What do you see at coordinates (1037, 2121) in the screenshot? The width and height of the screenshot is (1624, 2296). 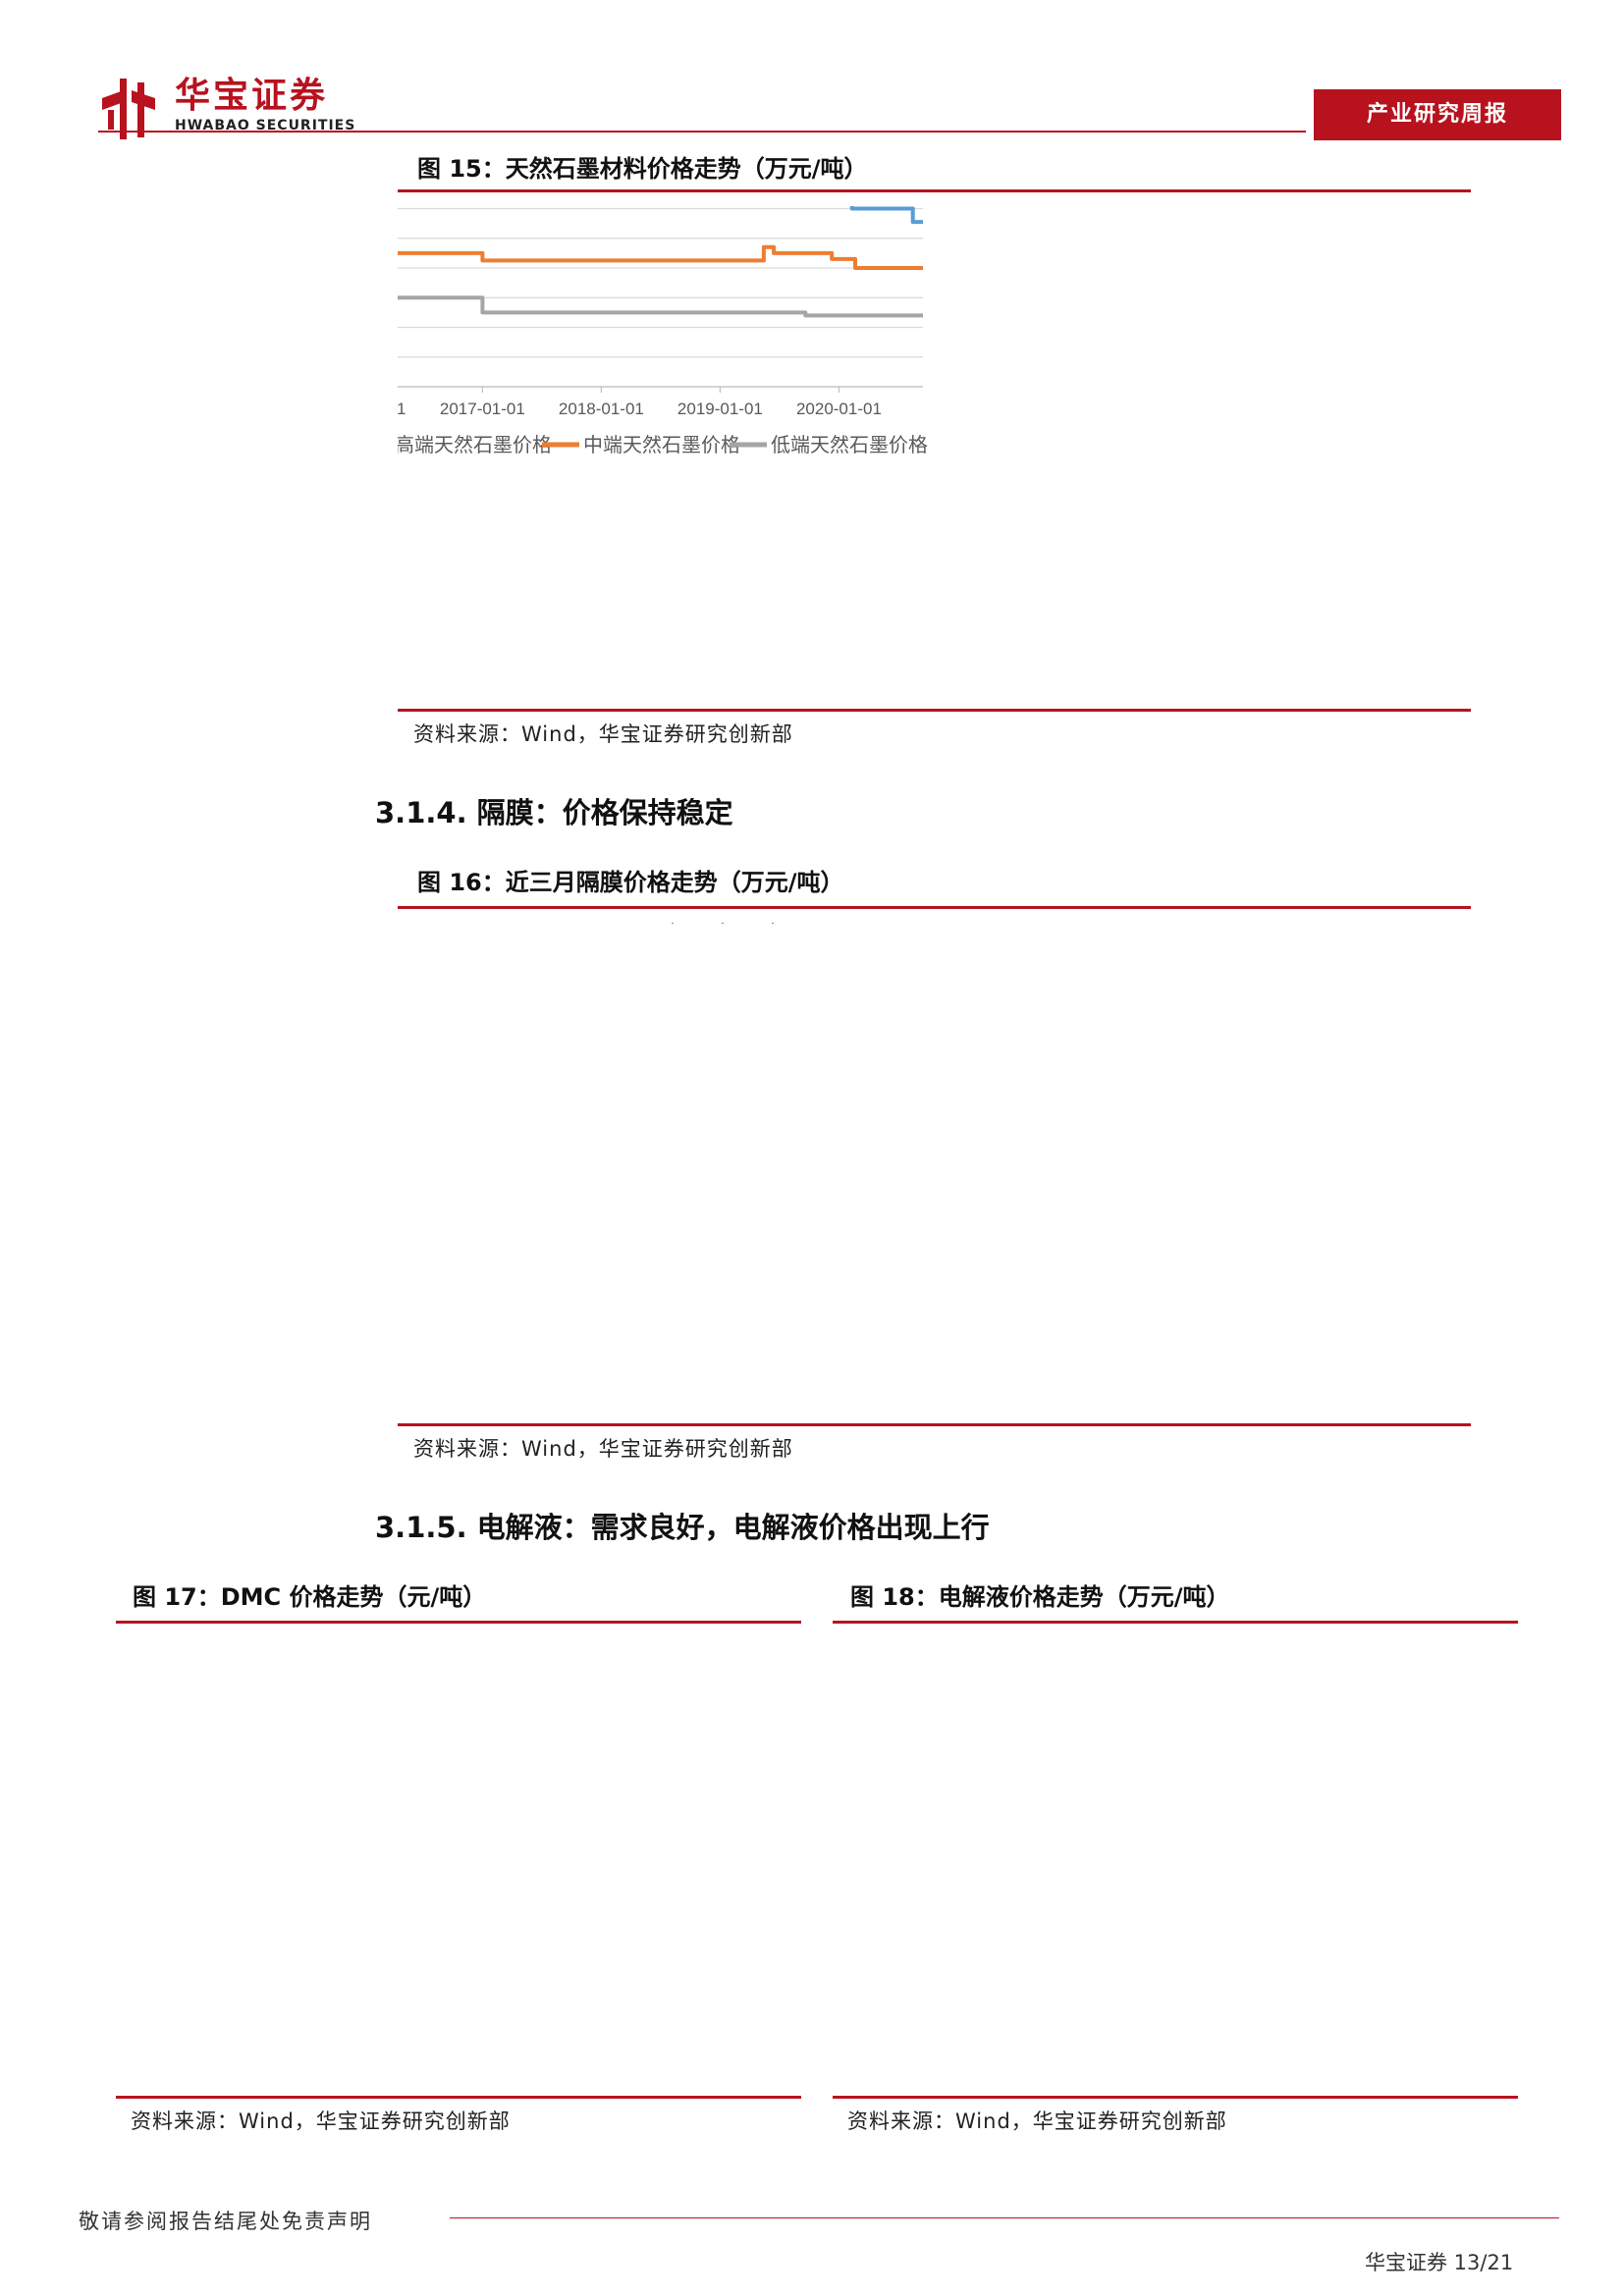 I see `fig18-source: 资料来源：Wind，华宝证券研究创新部` at bounding box center [1037, 2121].